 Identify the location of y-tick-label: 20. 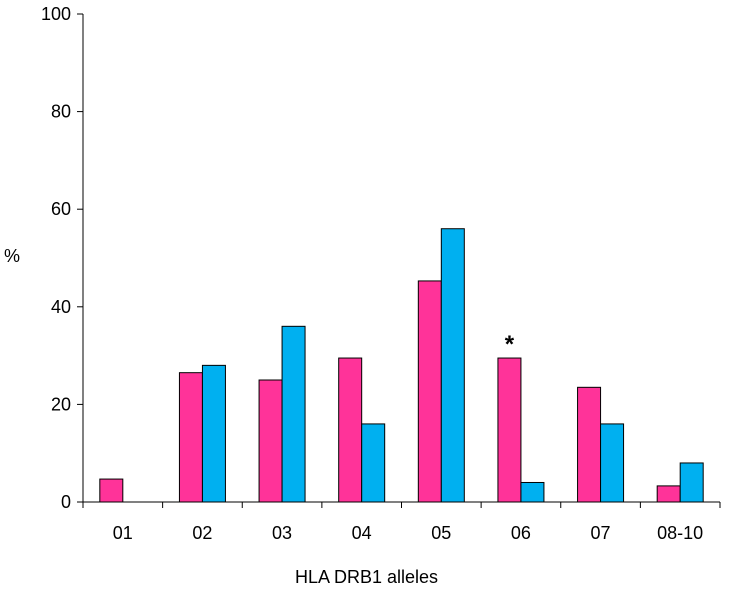
(61, 404).